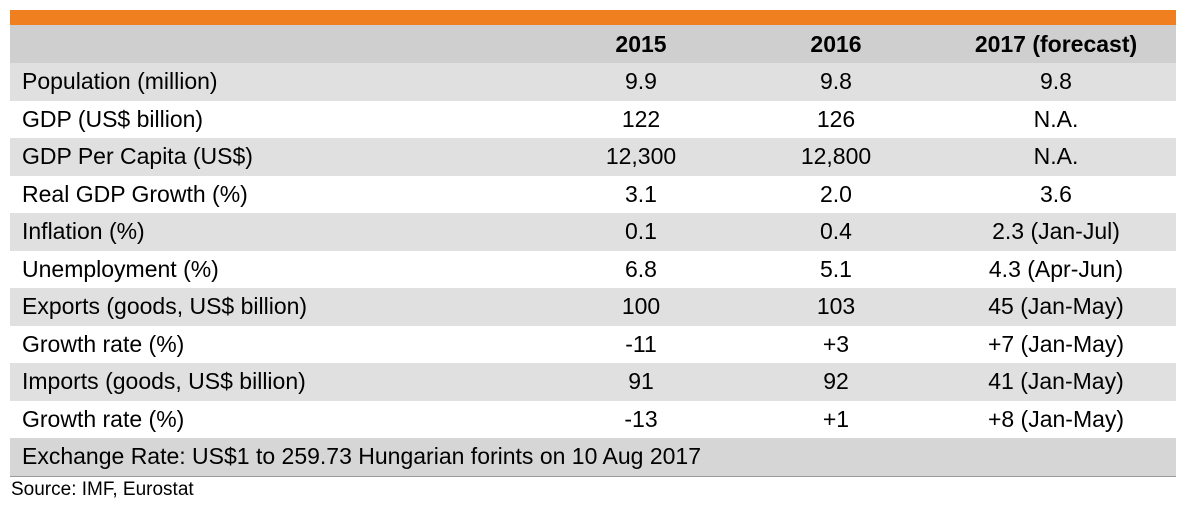 The width and height of the screenshot is (1184, 511). I want to click on table-row: GDP (US$ billion) 122 126 N.A., so click(593, 119).